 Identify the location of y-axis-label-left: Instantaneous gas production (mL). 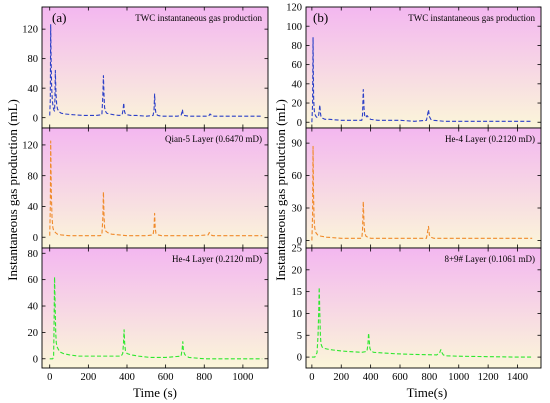
(12, 190).